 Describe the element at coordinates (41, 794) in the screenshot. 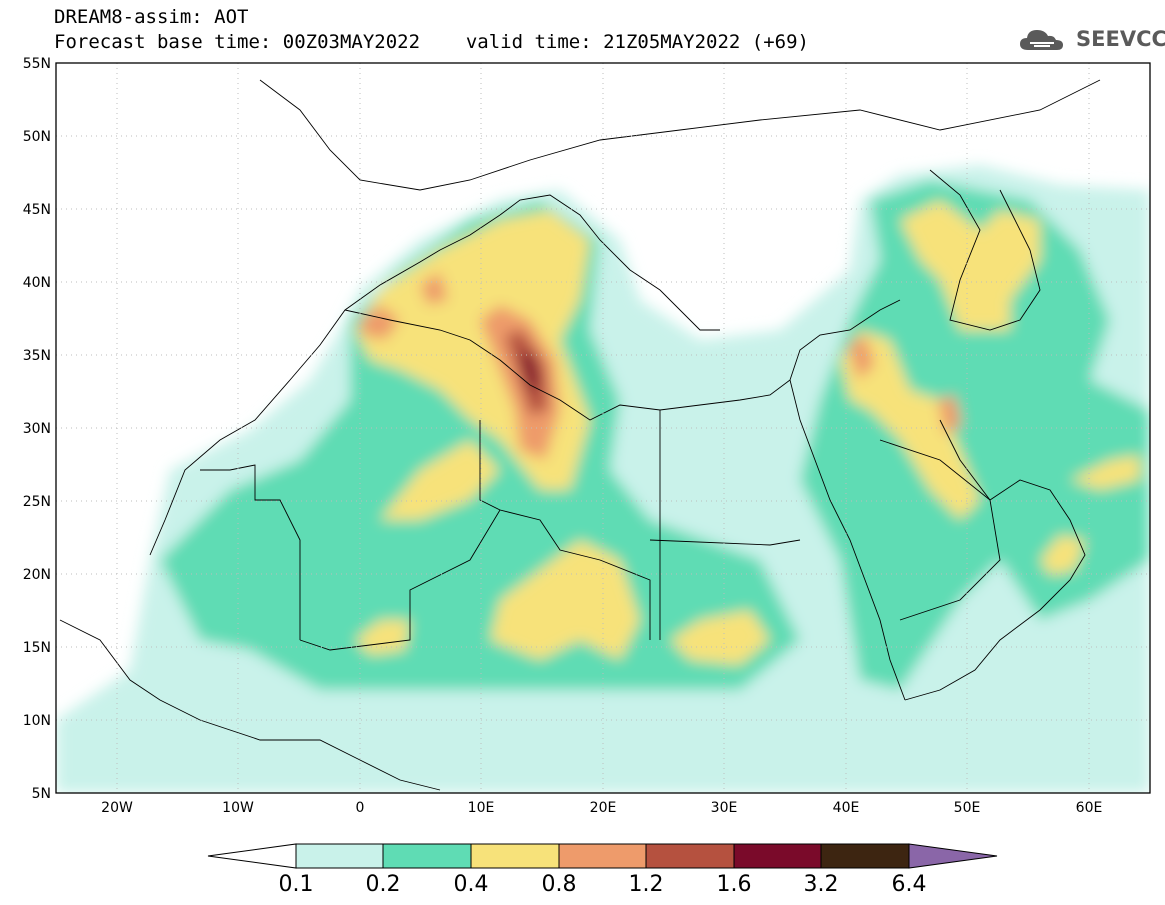

I see `lat-label: 5N` at that location.